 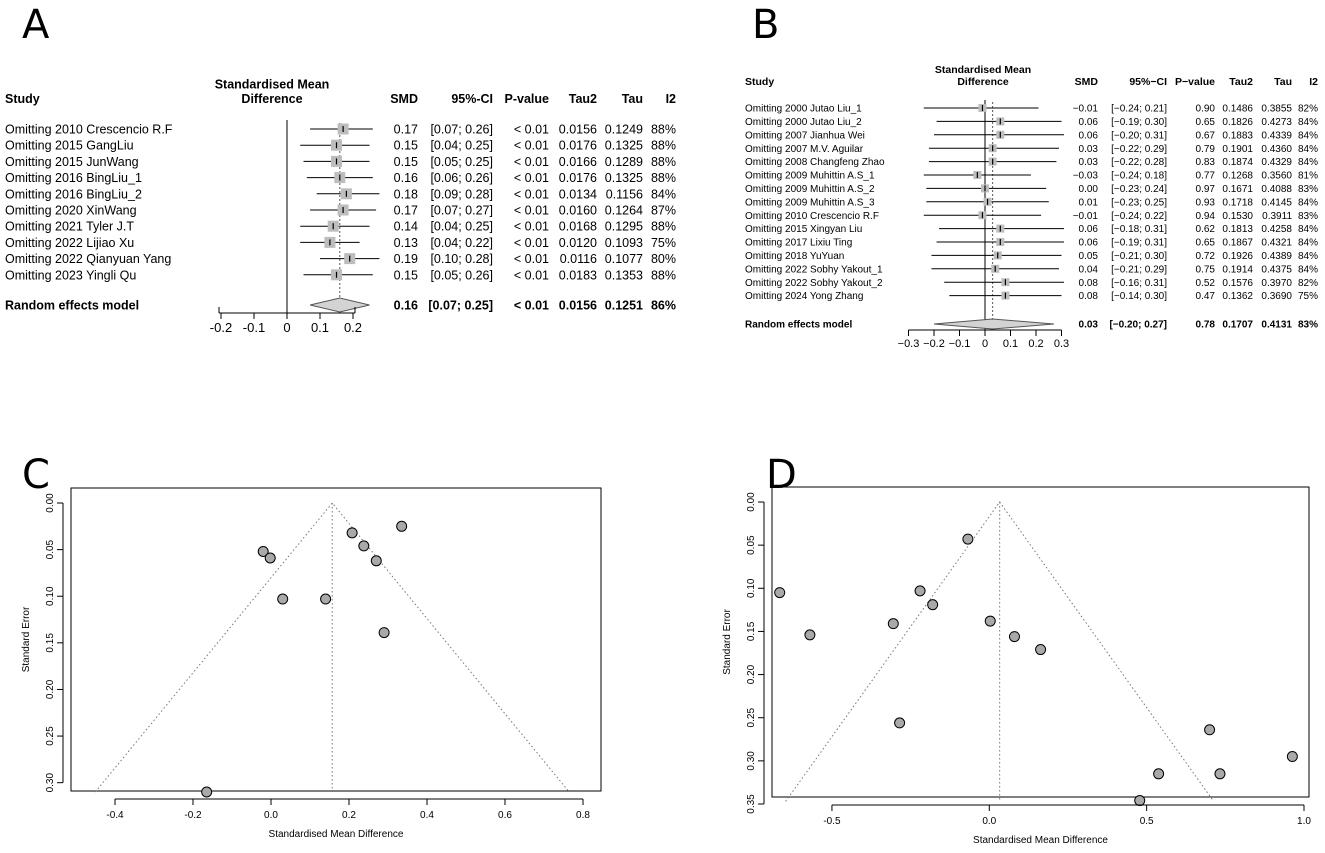 What do you see at coordinates (505, 815) in the screenshot?
I see `x-tick-label: 0.6` at bounding box center [505, 815].